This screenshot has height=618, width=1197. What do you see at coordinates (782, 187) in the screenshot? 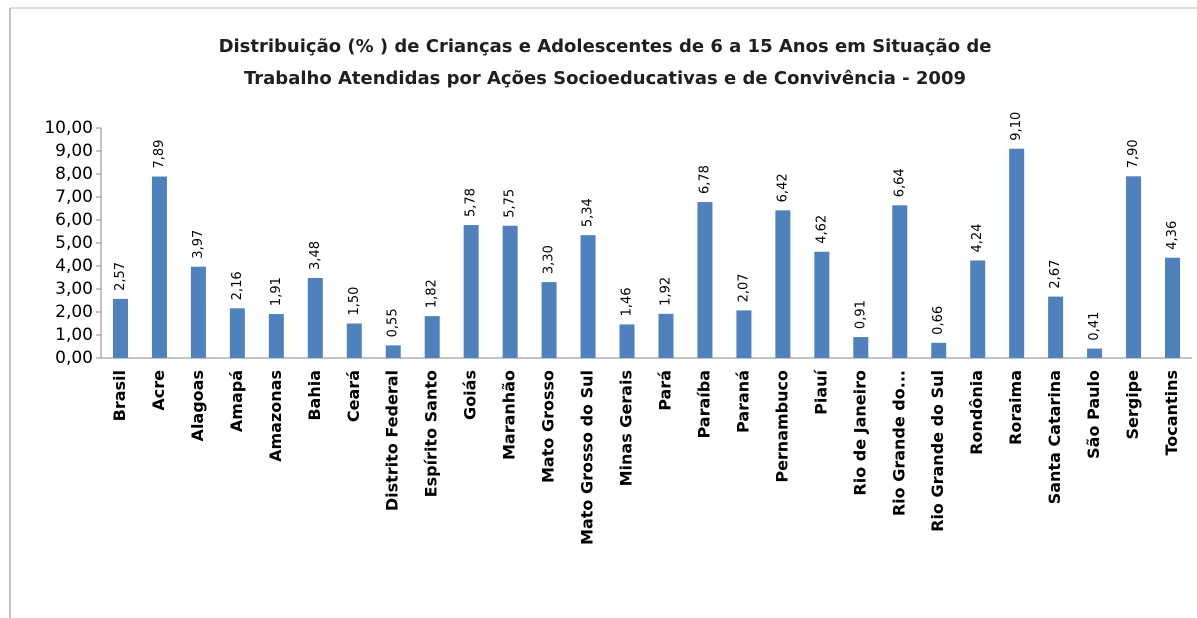
I see `value-label: 6,42` at bounding box center [782, 187].